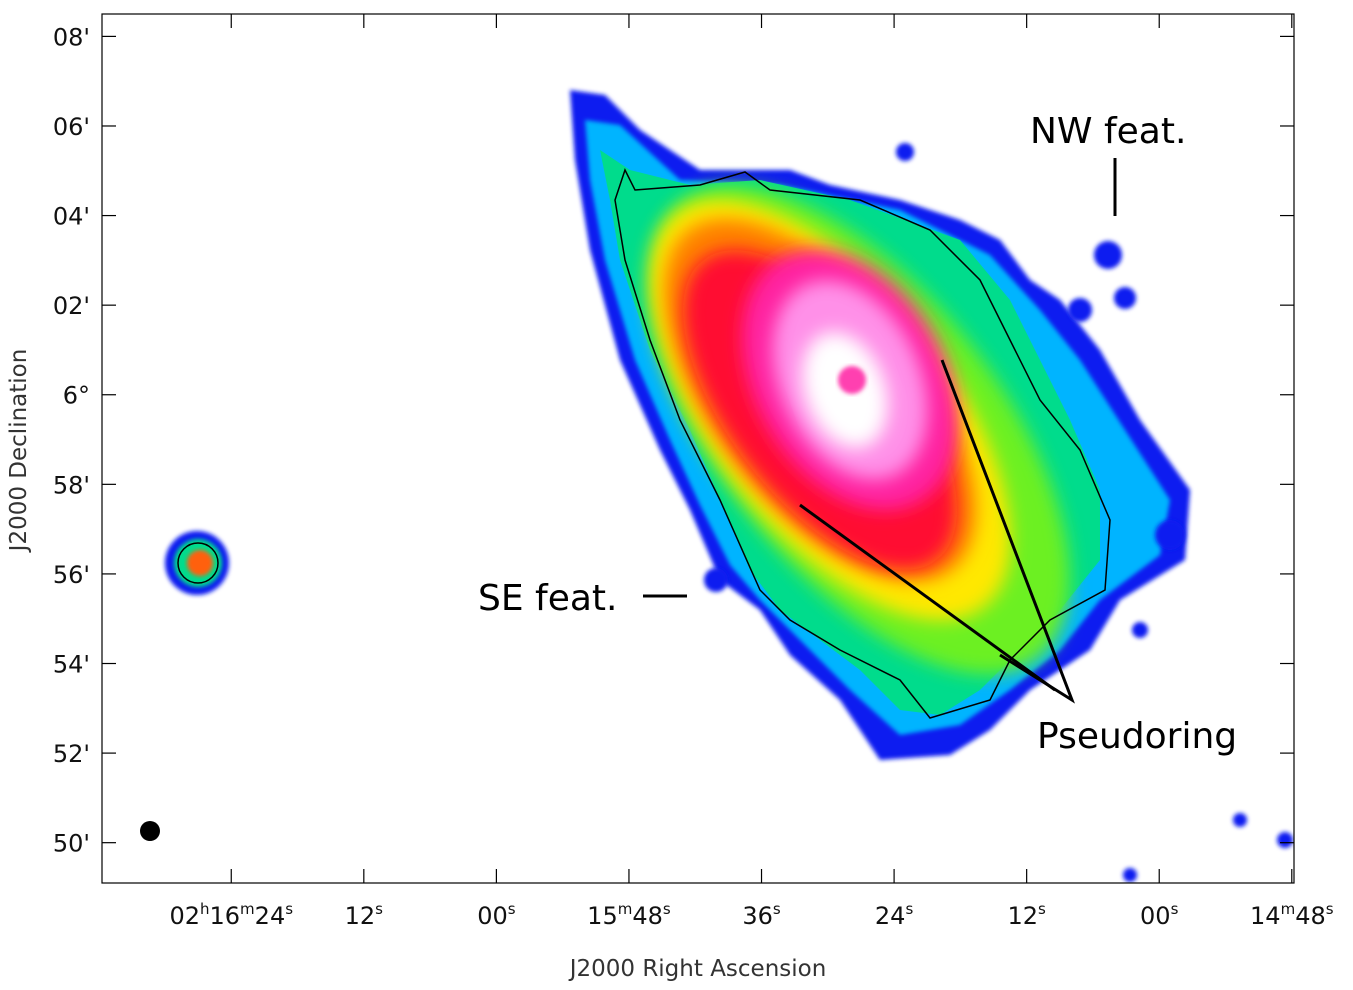  I want to click on annotation: NW feat., so click(1108, 131).